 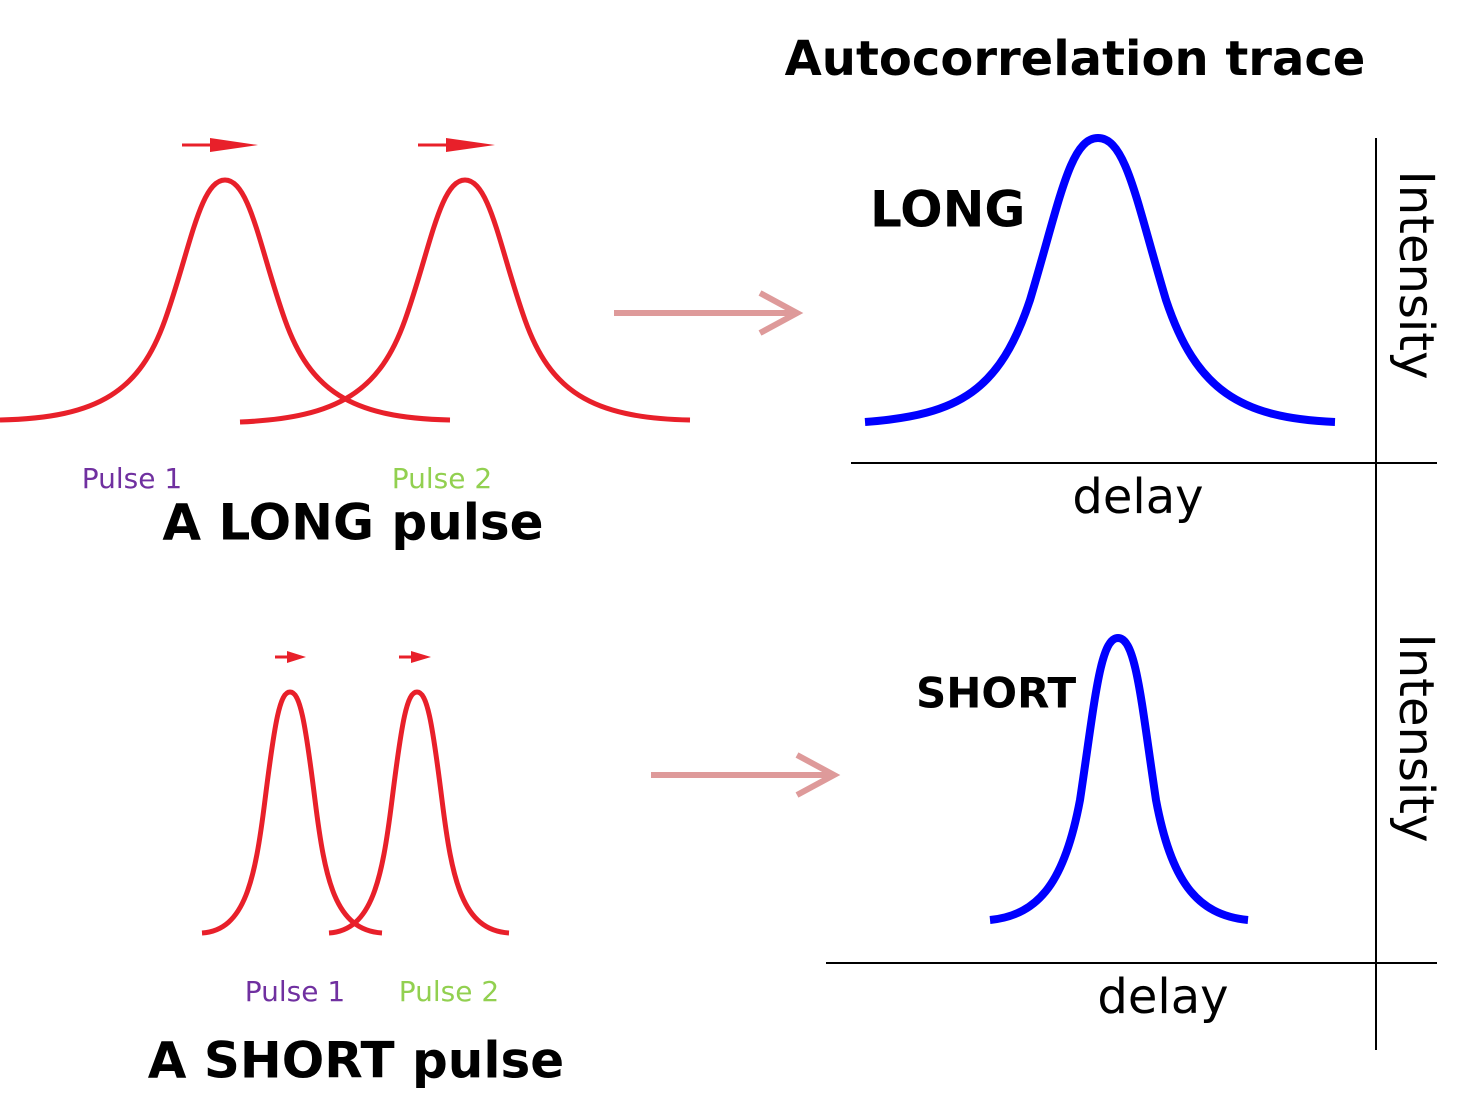 What do you see at coordinates (356, 1061) in the screenshot?
I see `caption: A SHORT pulse` at bounding box center [356, 1061].